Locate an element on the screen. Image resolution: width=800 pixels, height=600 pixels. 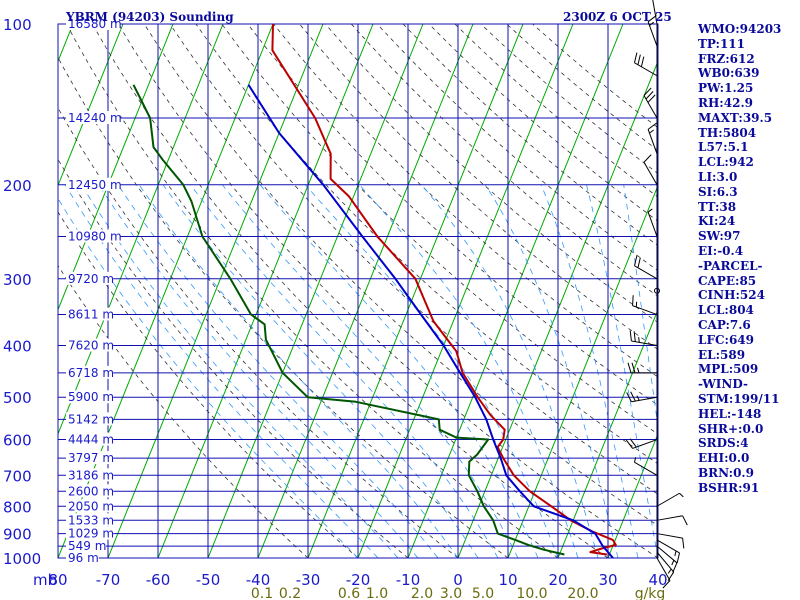
temperature-tick-label: 20 is located at coordinates (557, 580).